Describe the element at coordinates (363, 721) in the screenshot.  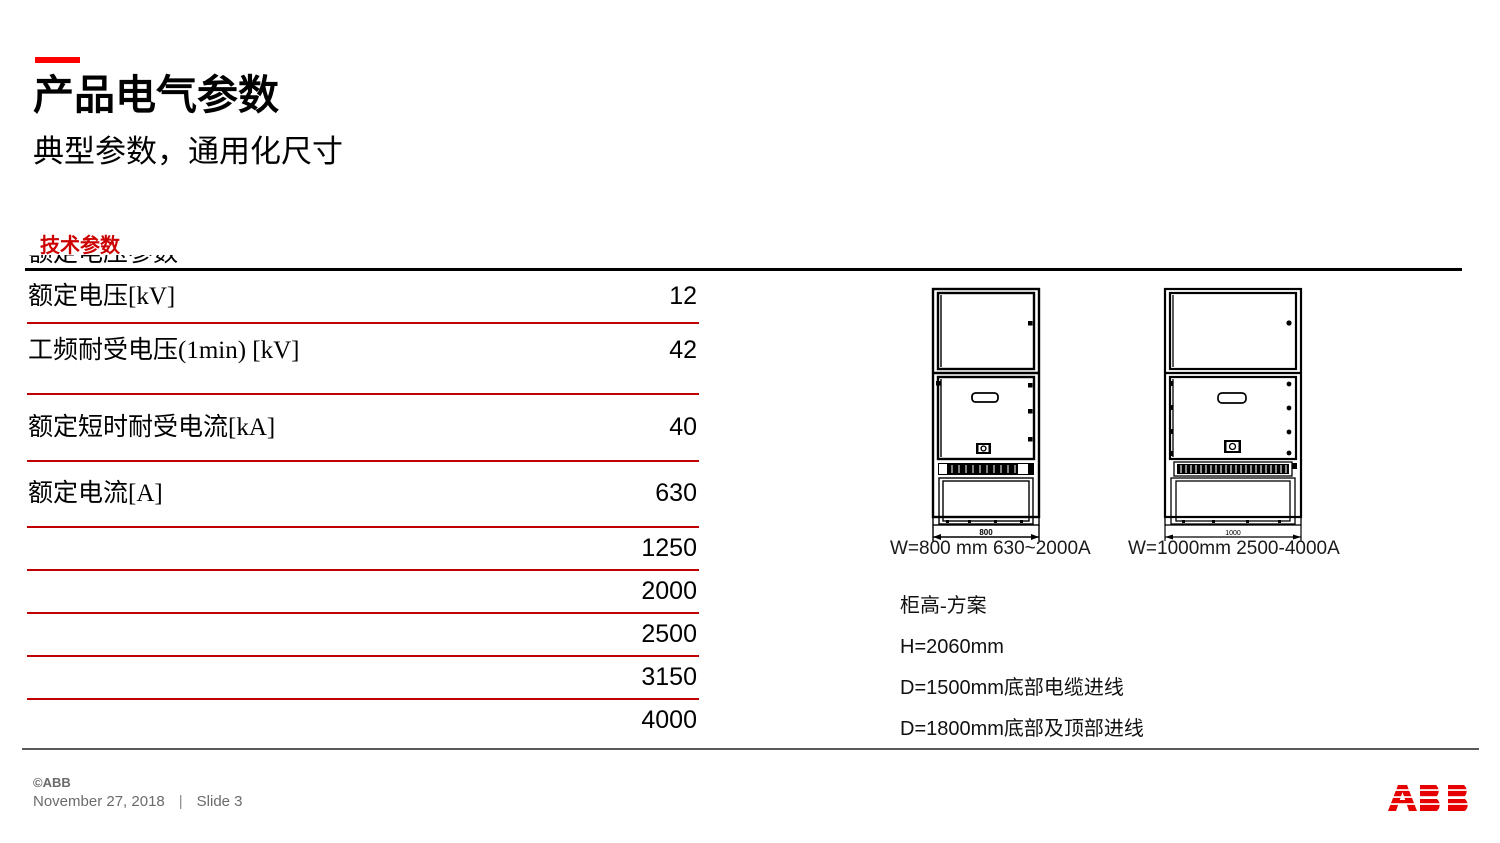
I see `table-row: 4000` at that location.